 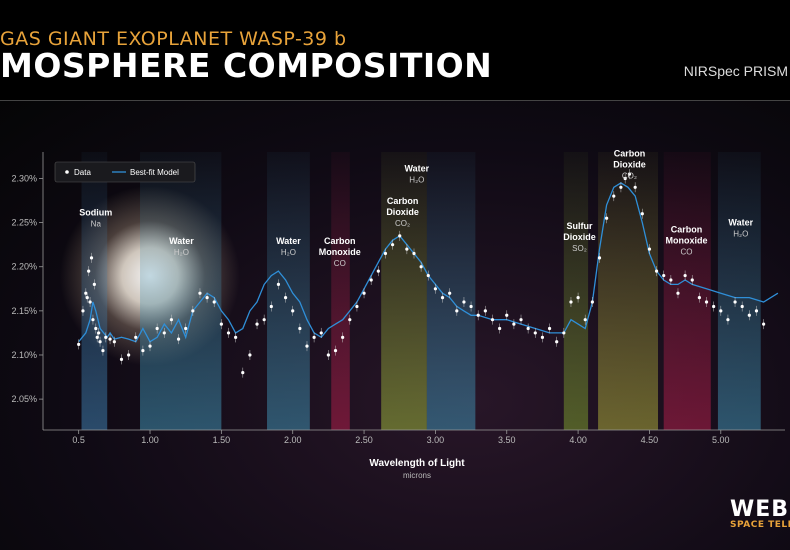 What do you see at coordinates (507, 440) in the screenshot?
I see `x-tick-label: 3.50` at bounding box center [507, 440].